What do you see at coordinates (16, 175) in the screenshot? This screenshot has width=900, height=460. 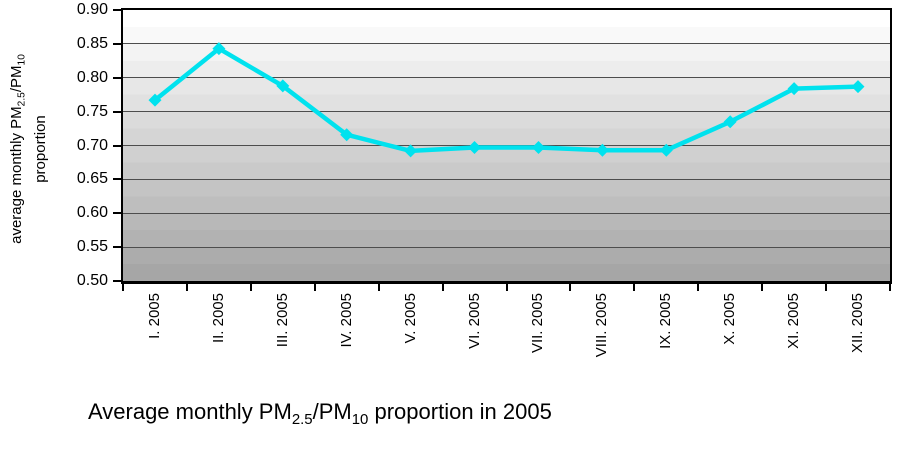 I see `y-axis-title-text: average monthly PM` at bounding box center [16, 175].